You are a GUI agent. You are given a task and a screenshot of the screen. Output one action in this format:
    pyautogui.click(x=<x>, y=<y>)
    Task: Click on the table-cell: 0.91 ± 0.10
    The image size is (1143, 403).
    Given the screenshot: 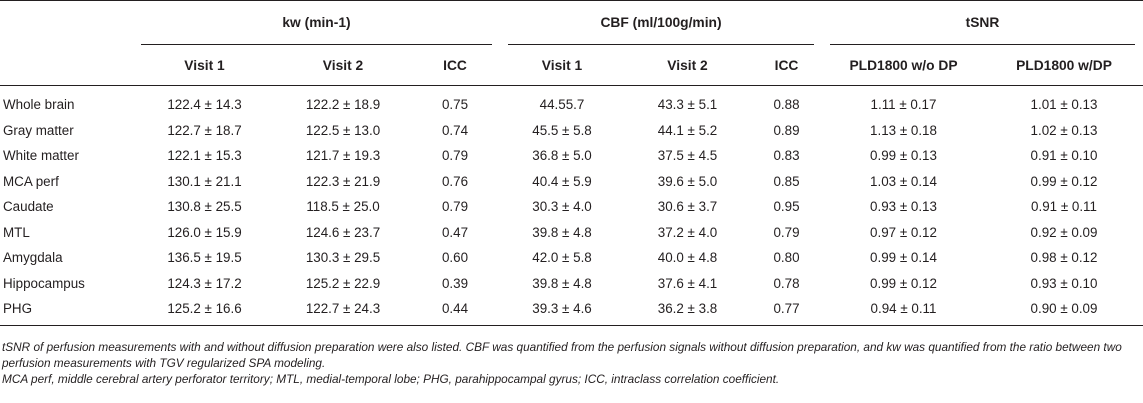 What is the action you would take?
    pyautogui.click(x=1064, y=156)
    